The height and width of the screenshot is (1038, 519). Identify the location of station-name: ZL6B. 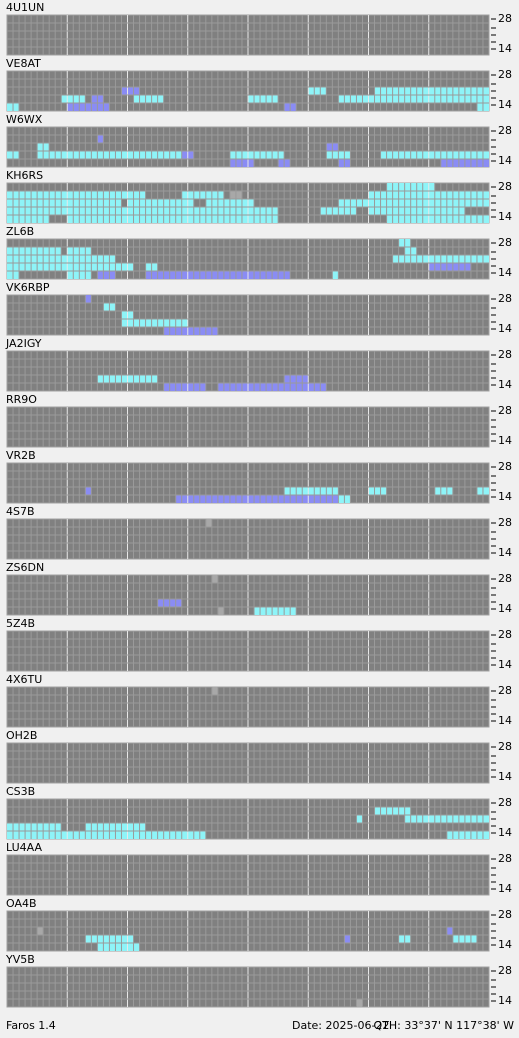
(20, 231).